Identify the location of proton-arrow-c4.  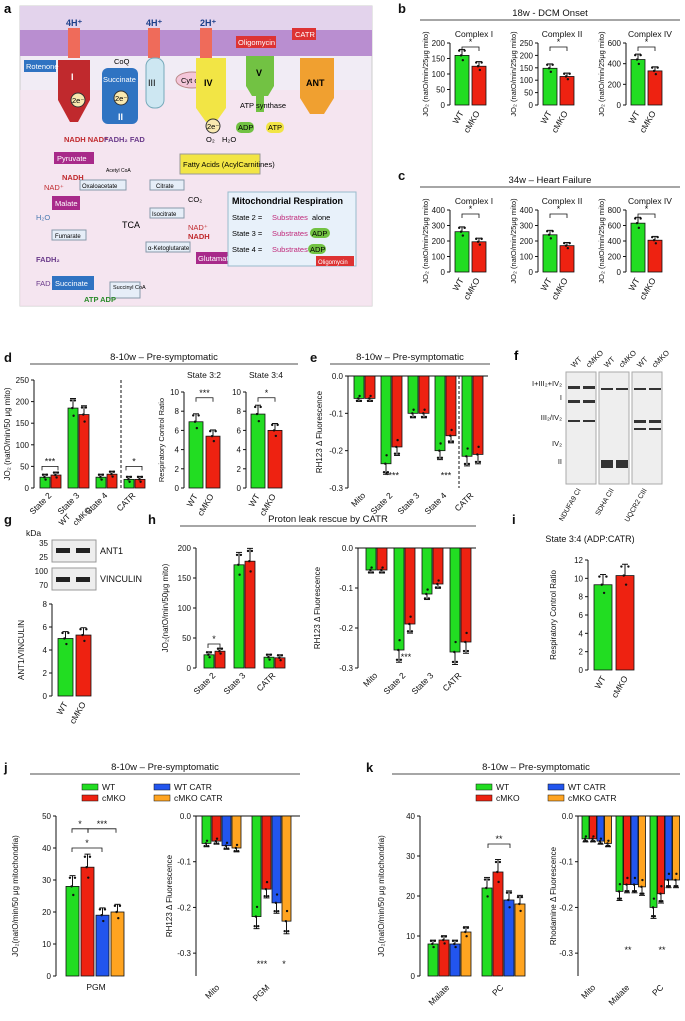
(206, 43).